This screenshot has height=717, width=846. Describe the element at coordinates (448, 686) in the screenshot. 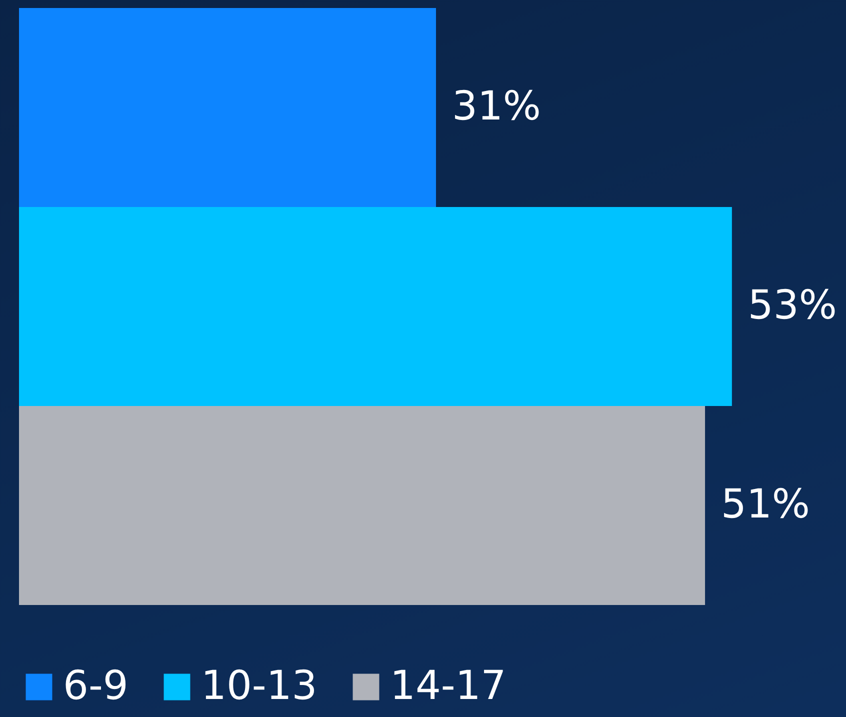

I see `legend-label: 14-17` at that location.